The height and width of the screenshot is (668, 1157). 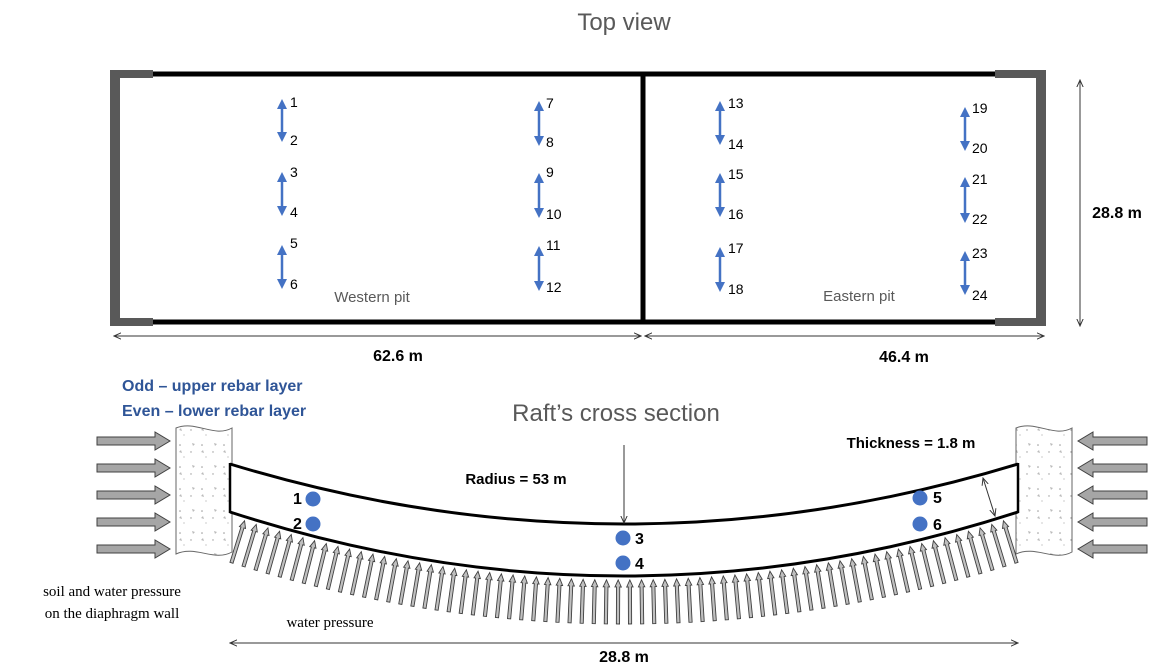 What do you see at coordinates (550, 103) in the screenshot?
I see `gauge-label-7: 7` at bounding box center [550, 103].